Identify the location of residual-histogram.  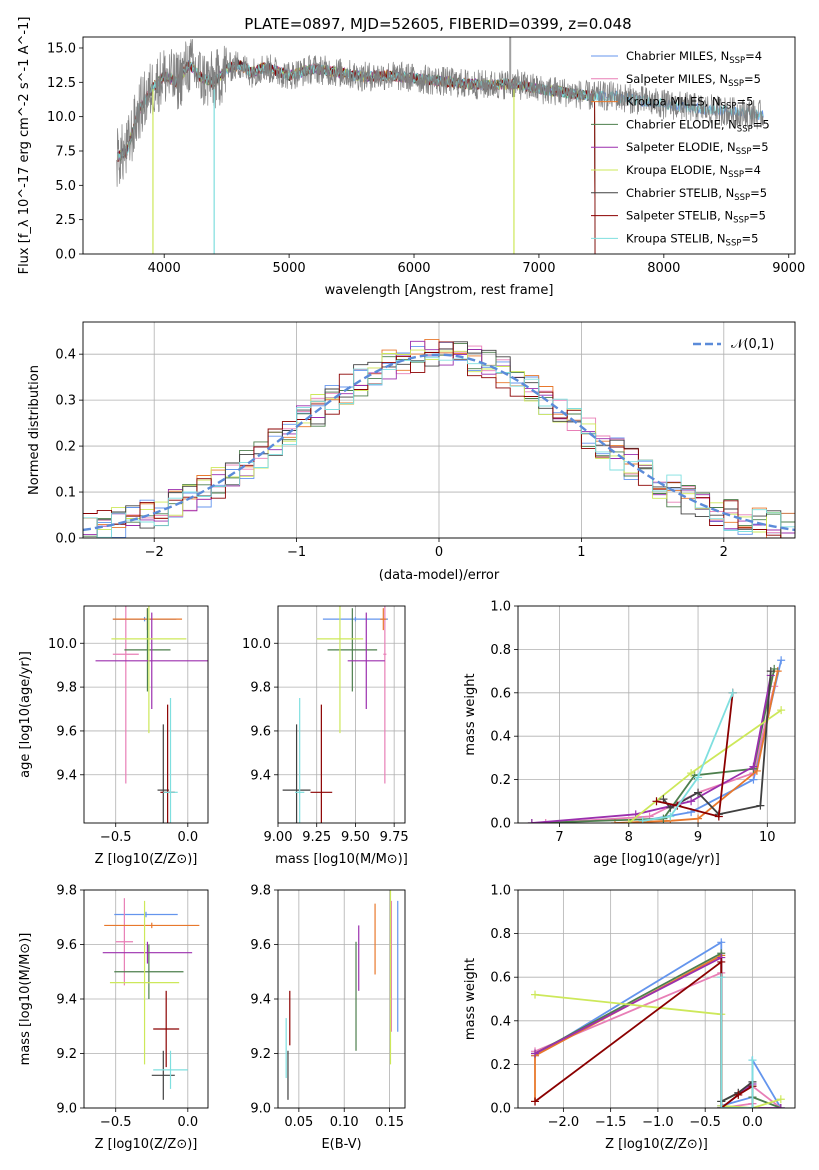
(439, 439).